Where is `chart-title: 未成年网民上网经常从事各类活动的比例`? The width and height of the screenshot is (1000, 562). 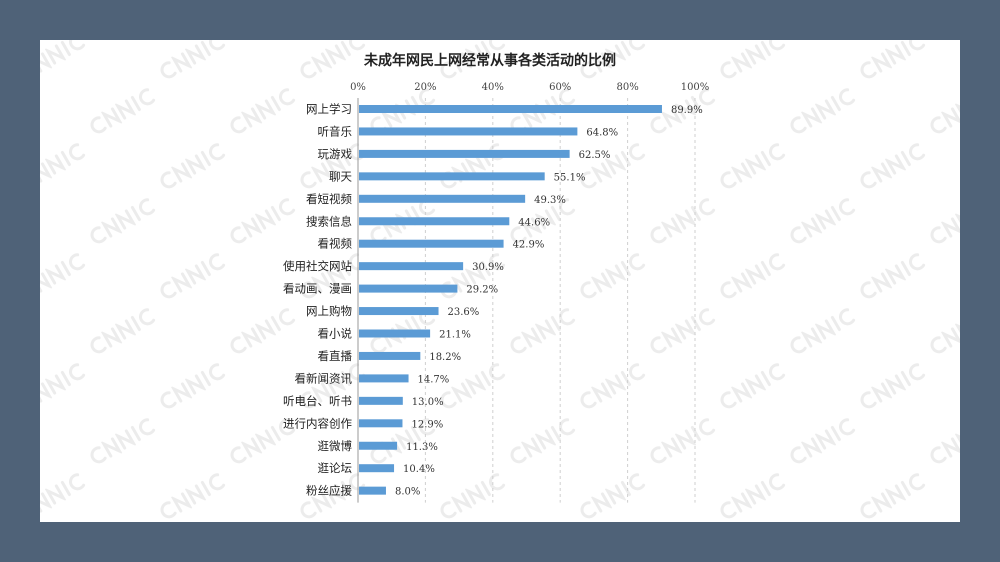 chart-title: 未成年网民上网经常从事各类活动的比例 is located at coordinates (490, 60).